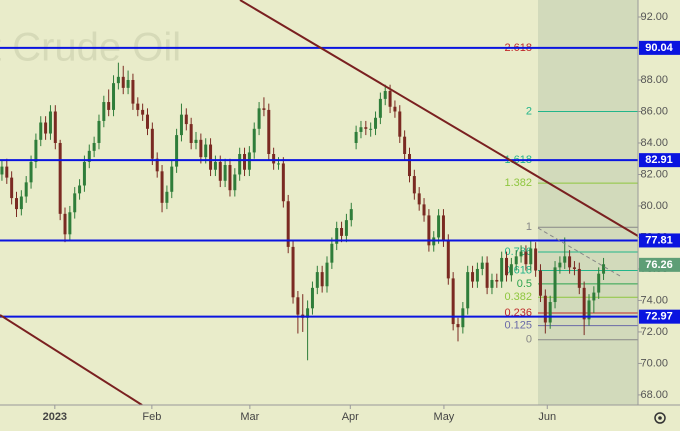 This screenshot has height=431, width=680. I want to click on level-tag, so click(659, 160).